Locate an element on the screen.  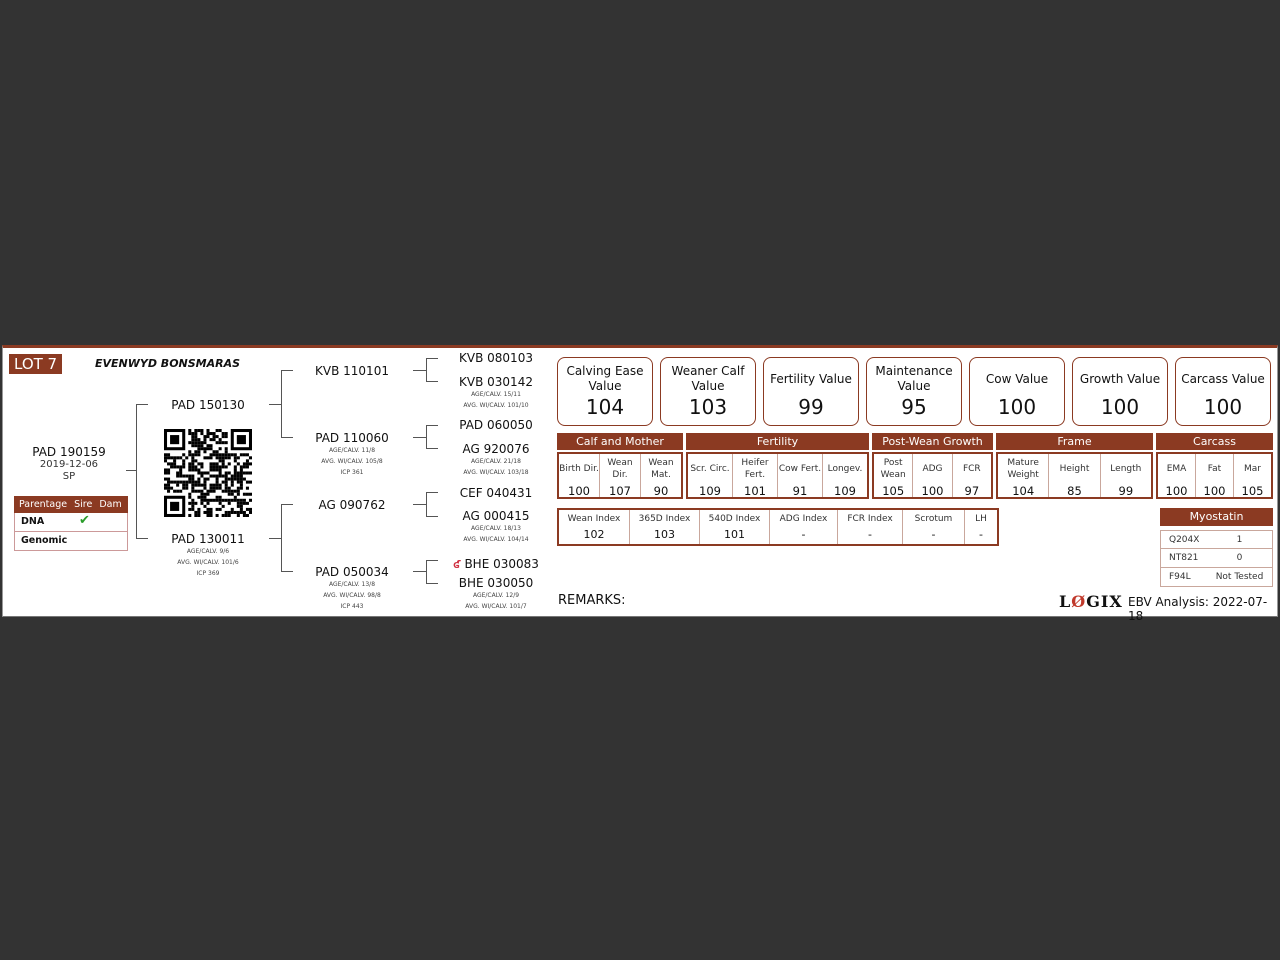
value-label: Carcass Value is located at coordinates (1223, 378).